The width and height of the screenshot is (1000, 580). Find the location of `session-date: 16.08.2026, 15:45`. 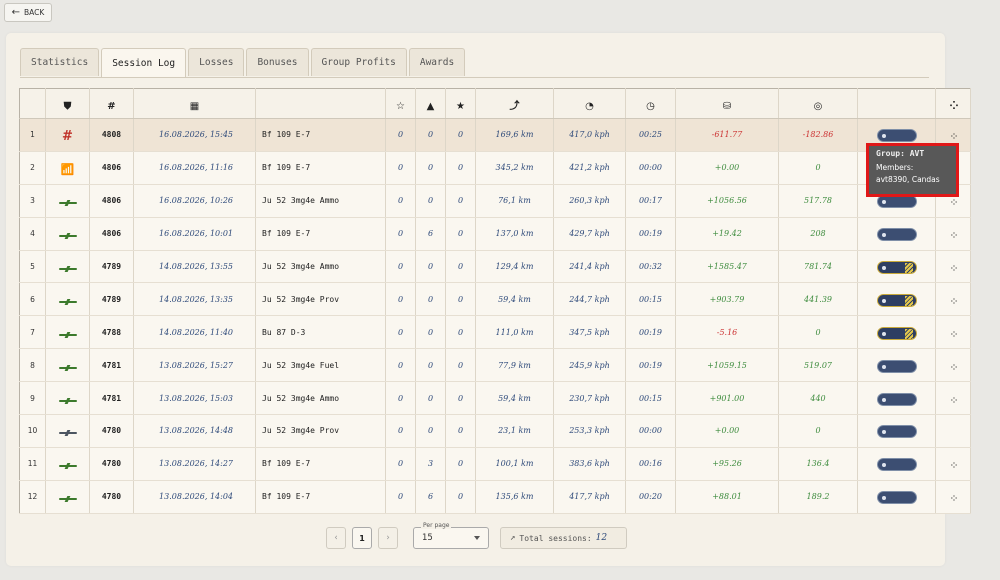

session-date: 16.08.2026, 15:45 is located at coordinates (194, 135).